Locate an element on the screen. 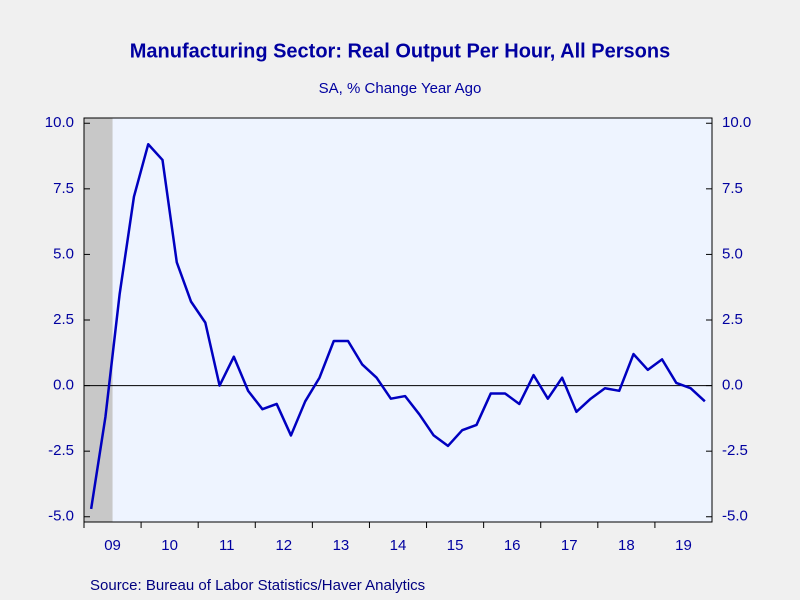 The image size is (800, 600). y2-tick-label: 0.0 is located at coordinates (732, 385).